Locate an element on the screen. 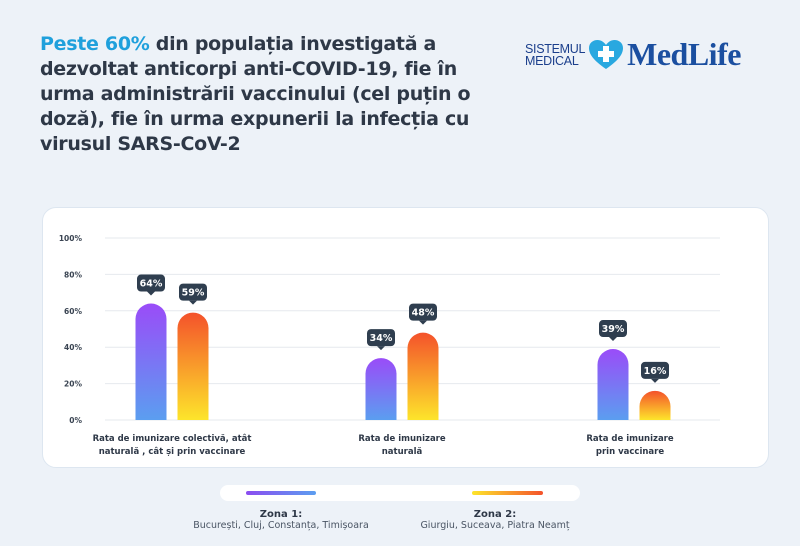 This screenshot has height=546, width=800. value-label: 39% is located at coordinates (613, 329).